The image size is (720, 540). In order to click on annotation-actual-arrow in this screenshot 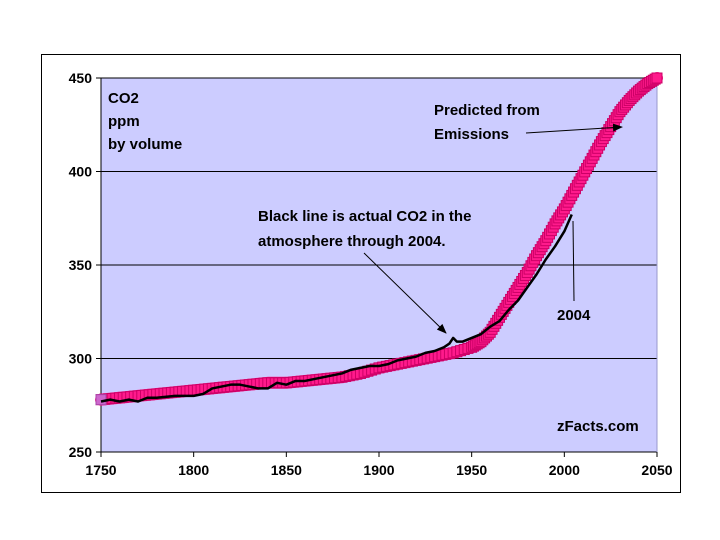, I will do `click(405, 293)`.